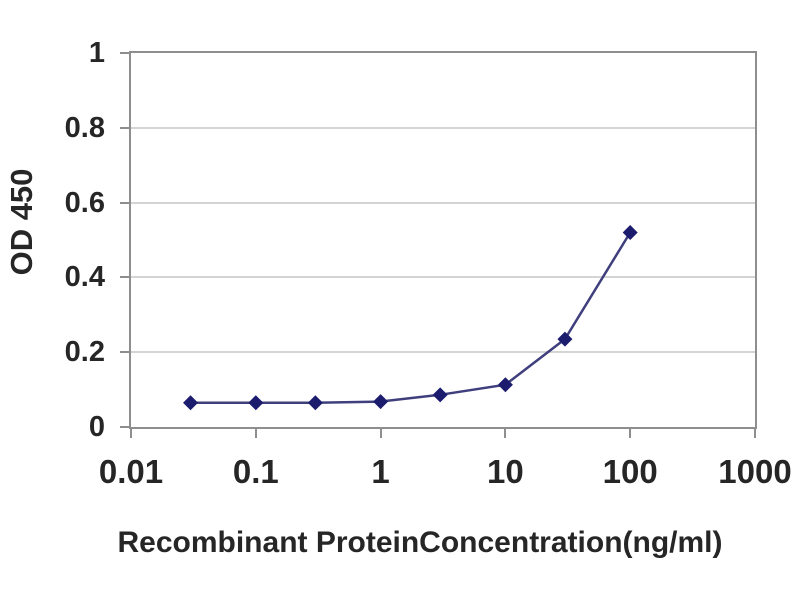  What do you see at coordinates (84, 277) in the screenshot?
I see `y-tick-label: 0.4` at bounding box center [84, 277].